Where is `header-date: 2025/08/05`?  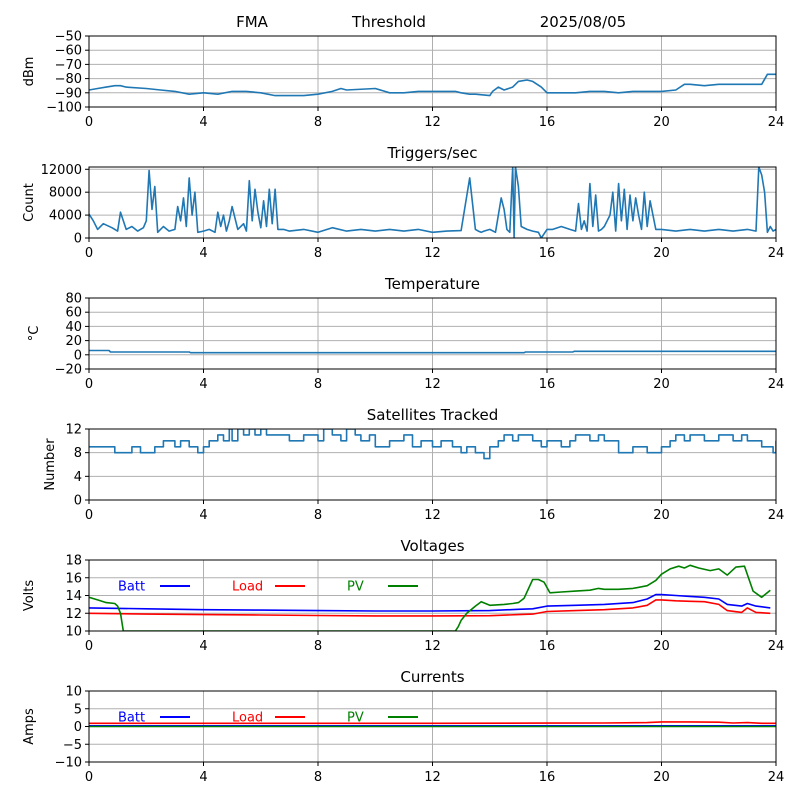
header-date: 2025/08/05 is located at coordinates (583, 22).